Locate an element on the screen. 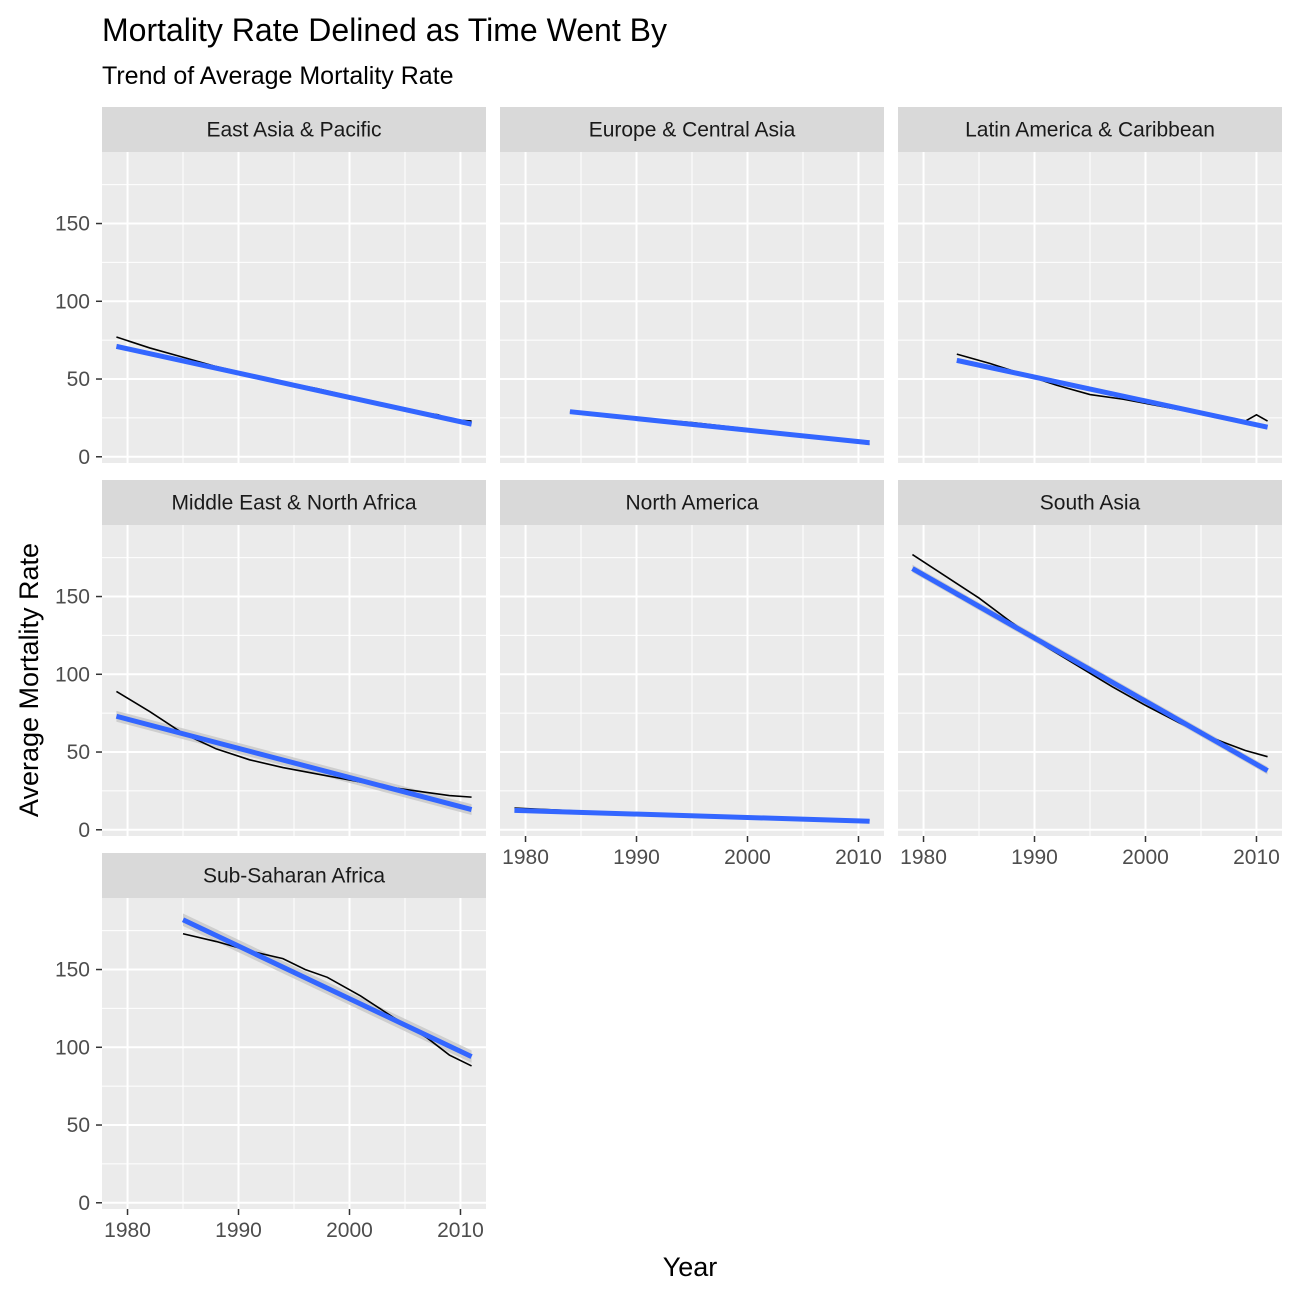 The width and height of the screenshot is (1296, 1296). chart-subtitle: Trend of Average Mortality Rate is located at coordinates (278, 76).